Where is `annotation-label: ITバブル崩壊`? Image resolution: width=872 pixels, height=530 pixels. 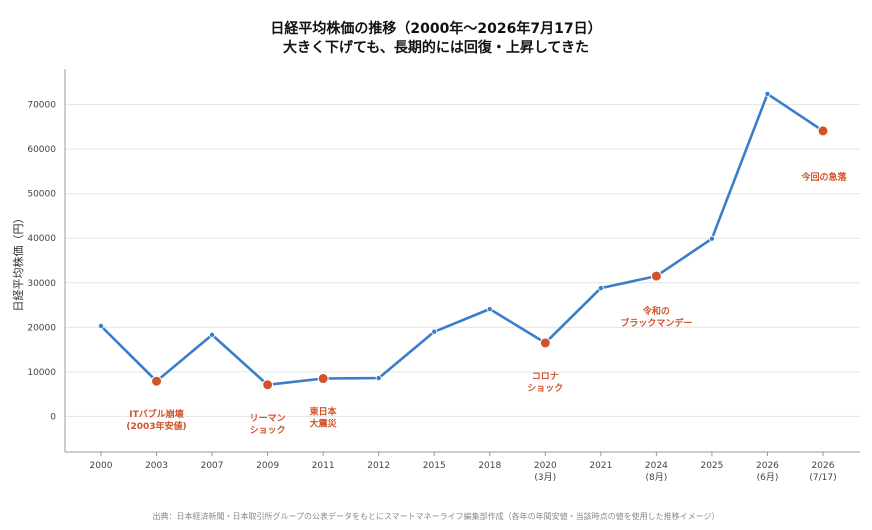 annotation-label: ITバブル崩壊 is located at coordinates (156, 414).